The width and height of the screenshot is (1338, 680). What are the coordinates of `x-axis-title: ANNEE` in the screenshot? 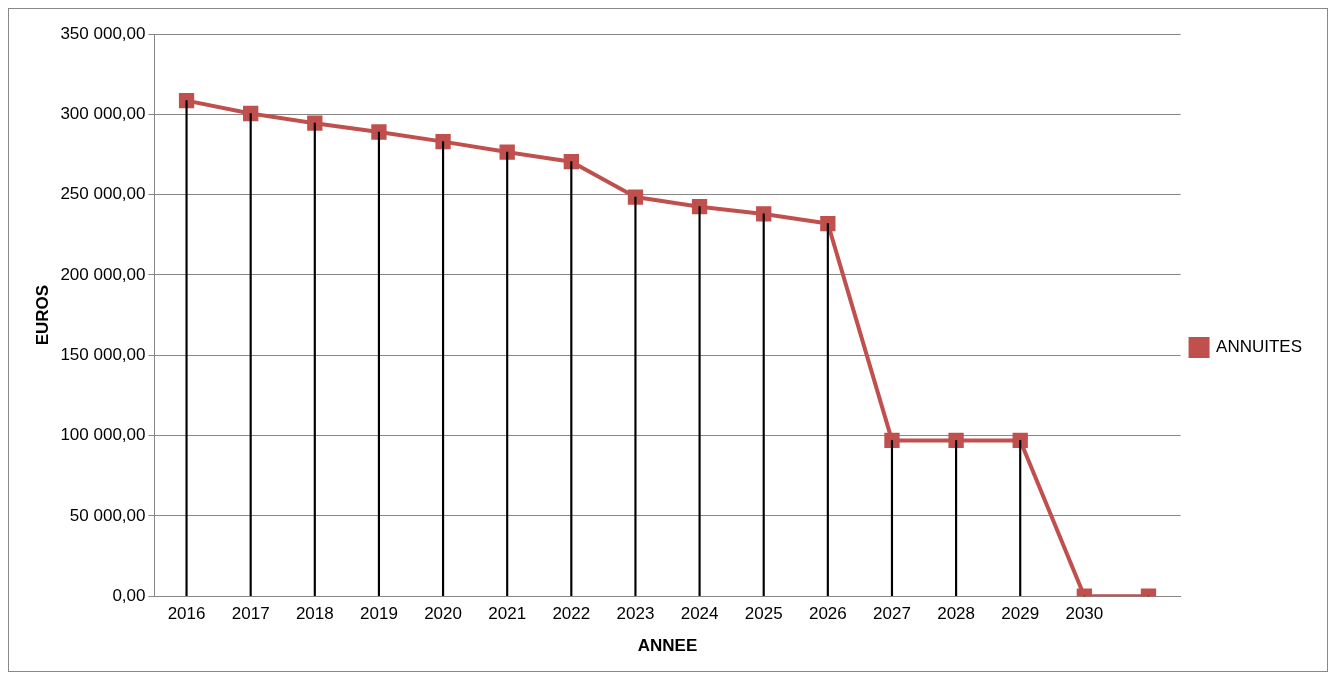 It's located at (667, 646).